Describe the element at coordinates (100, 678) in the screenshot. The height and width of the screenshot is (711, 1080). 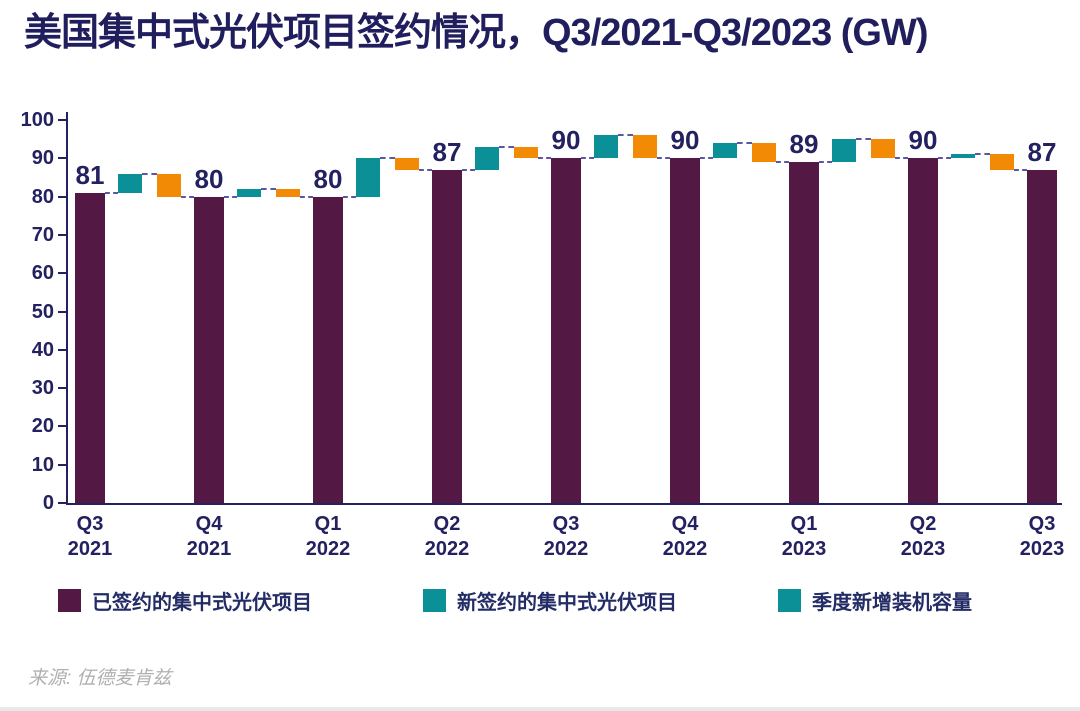
I see `source-note: 来源: 伍德麦肯兹` at that location.